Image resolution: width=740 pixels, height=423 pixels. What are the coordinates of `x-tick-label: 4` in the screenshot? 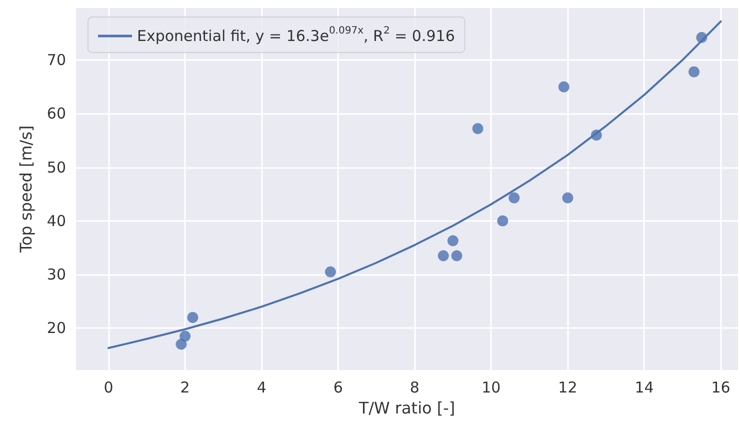 It's located at (261, 387).